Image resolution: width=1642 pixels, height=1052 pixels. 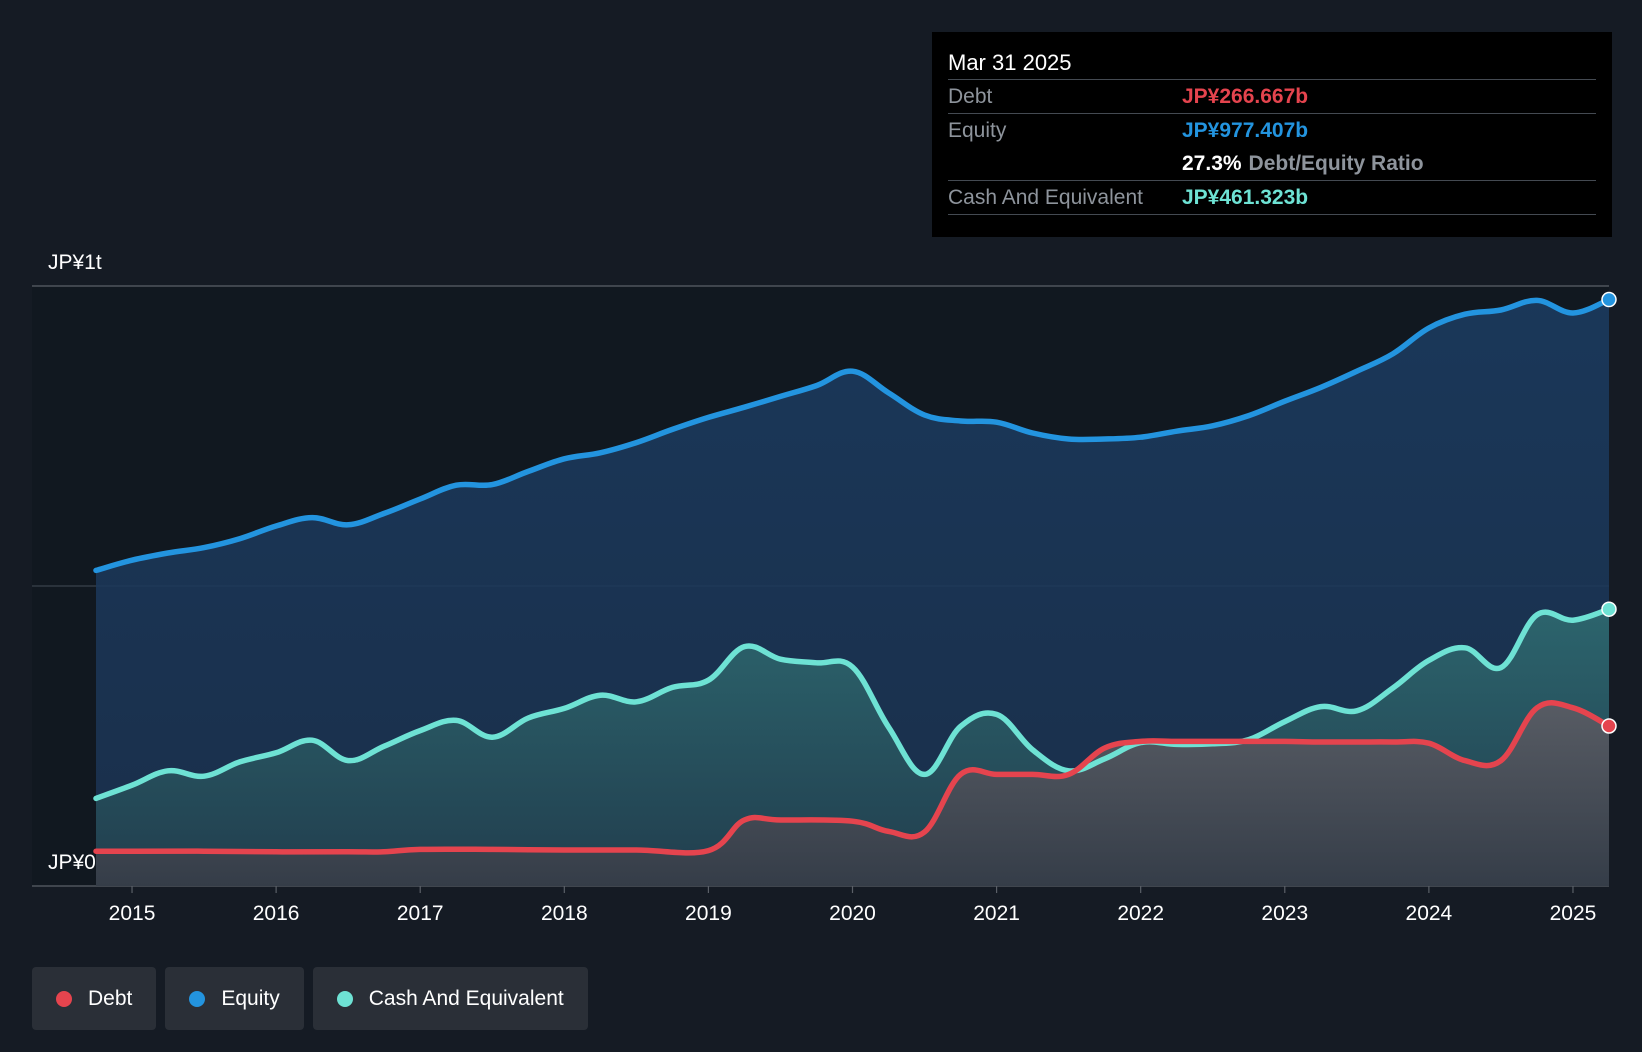 I want to click on debt-dot-icon, so click(x=64, y=998).